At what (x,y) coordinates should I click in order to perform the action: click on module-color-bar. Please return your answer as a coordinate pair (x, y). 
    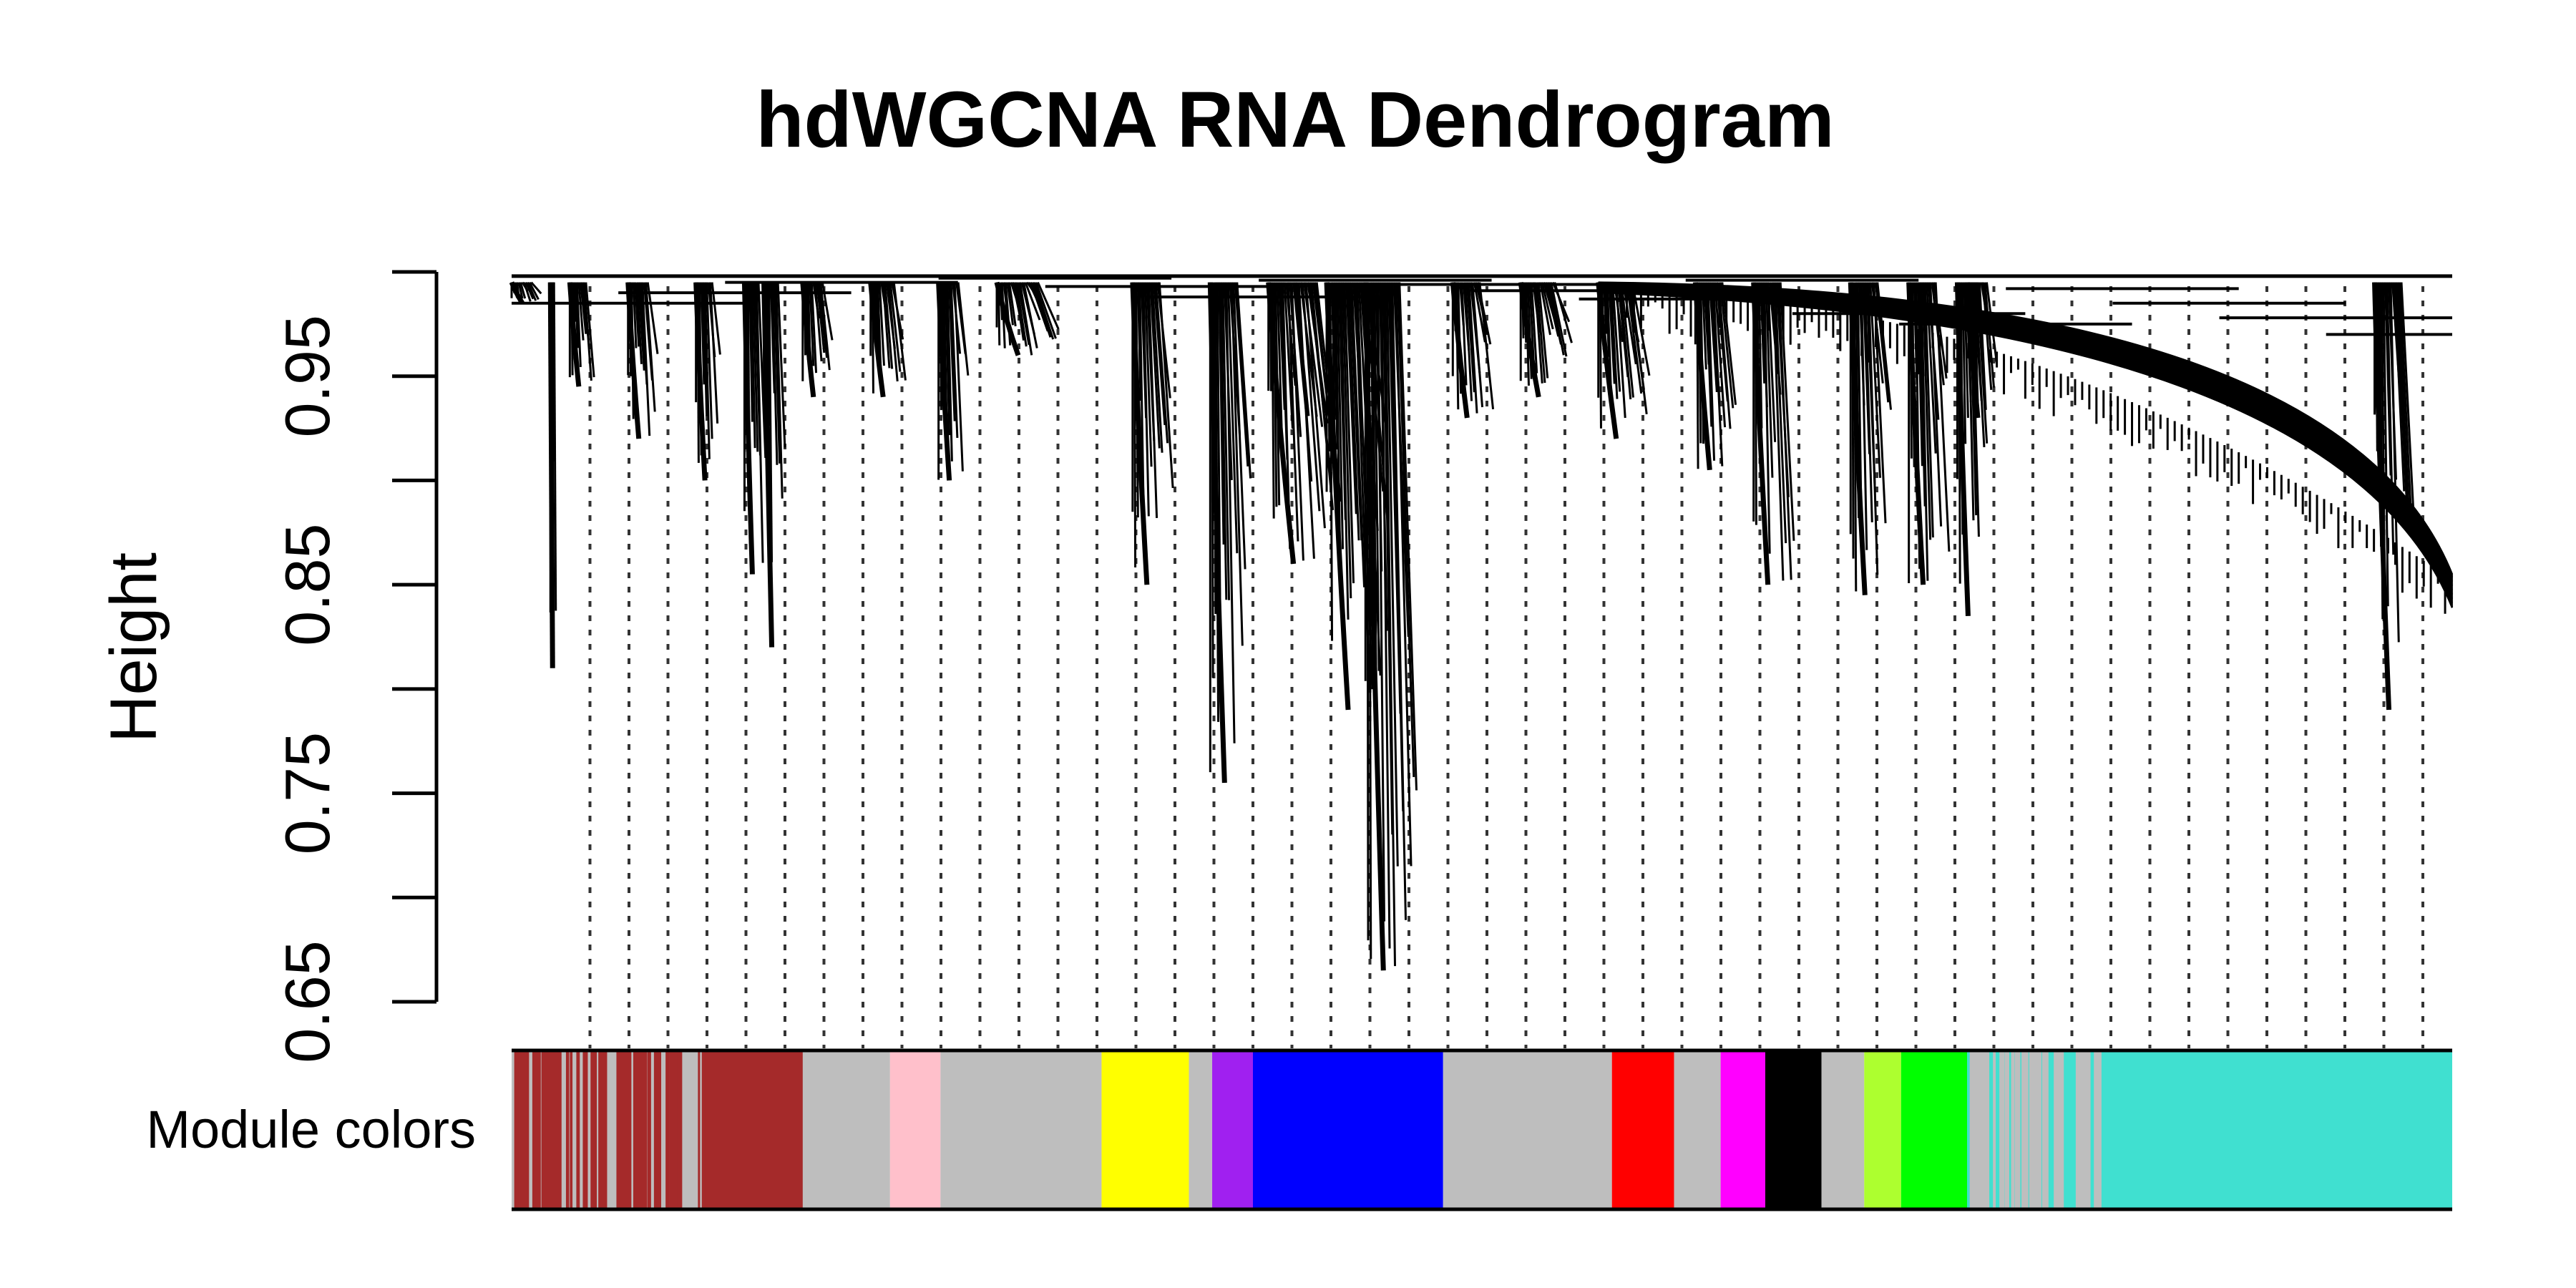
    Looking at the image, I should click on (1482, 1129).